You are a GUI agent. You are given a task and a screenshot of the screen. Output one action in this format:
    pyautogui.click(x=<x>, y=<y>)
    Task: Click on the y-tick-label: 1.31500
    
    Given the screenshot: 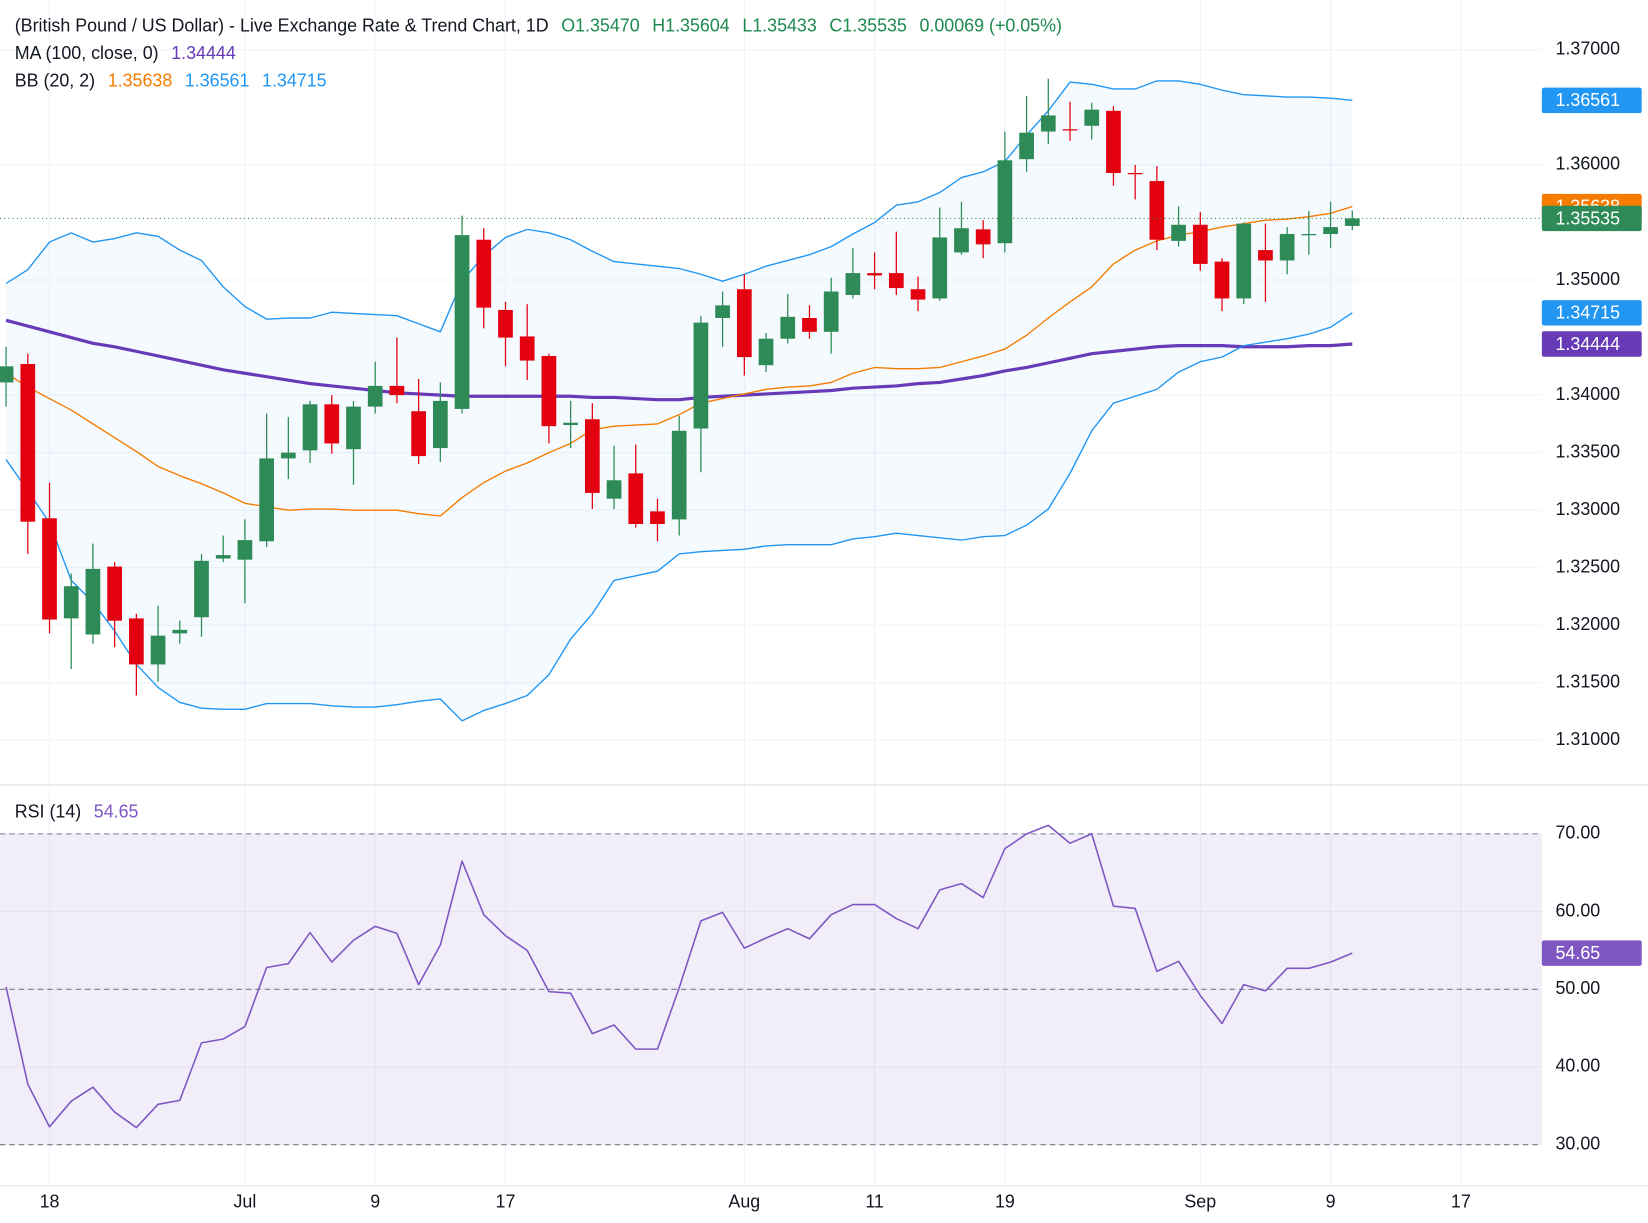 What is the action you would take?
    pyautogui.click(x=1588, y=682)
    